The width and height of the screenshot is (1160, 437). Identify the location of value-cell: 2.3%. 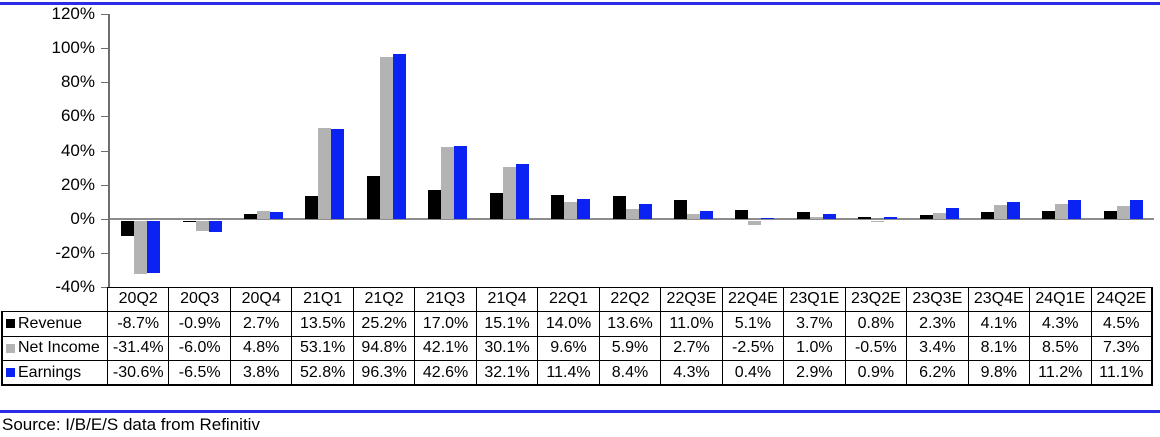
(938, 324).